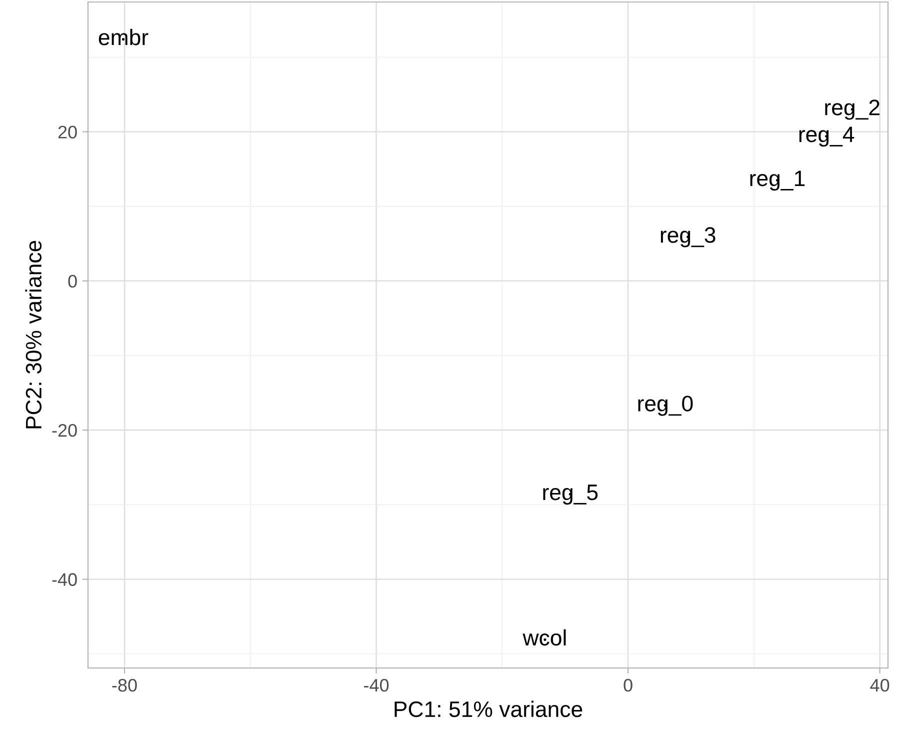  I want to click on y-tick-label: -40, so click(64, 579).